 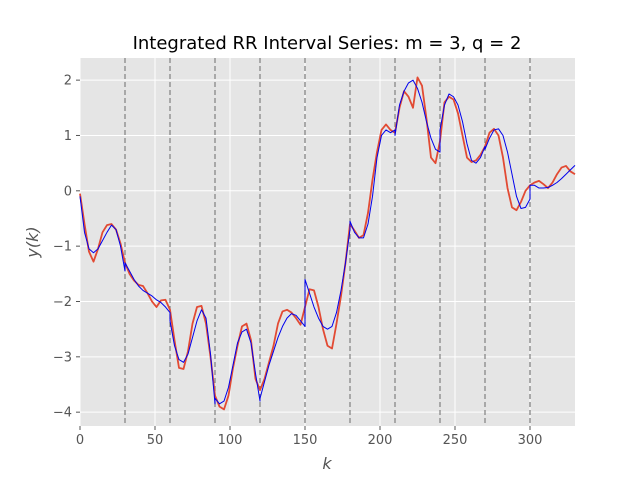 What do you see at coordinates (155, 440) in the screenshot?
I see `x-tick-label: 50` at bounding box center [155, 440].